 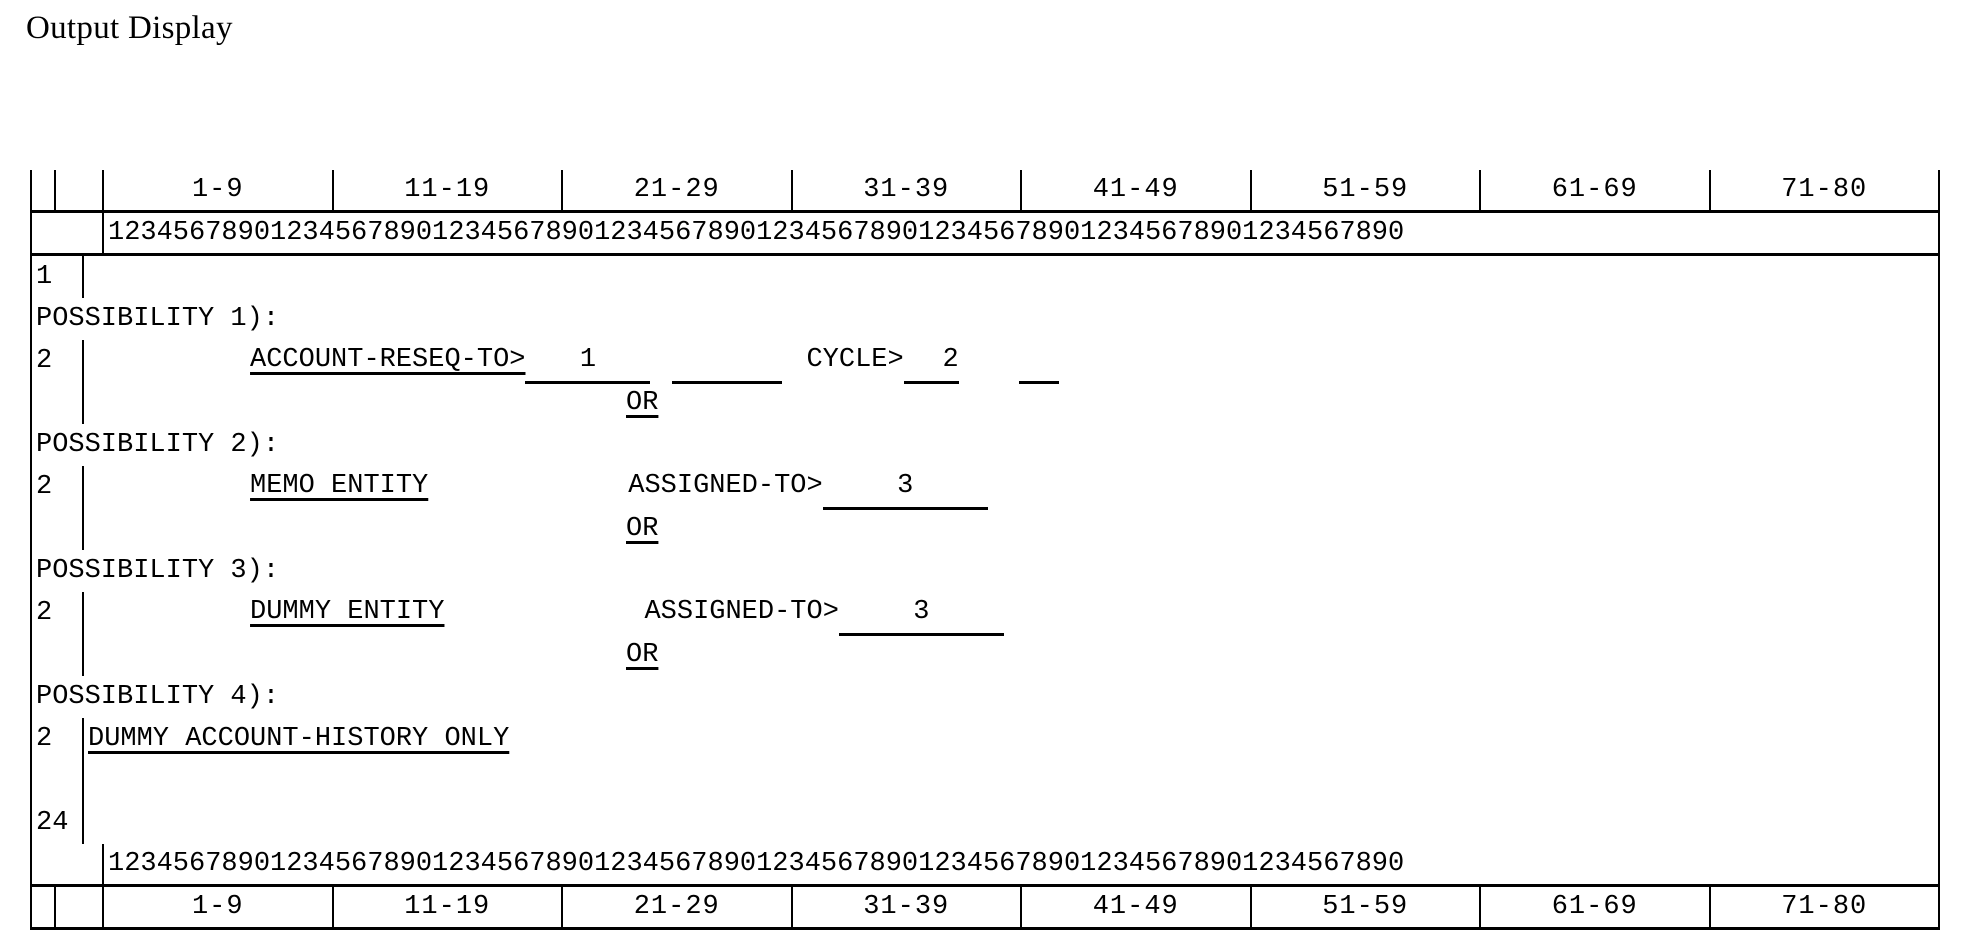 What do you see at coordinates (339, 485) in the screenshot?
I see `memo-entity-label: MEMO ENTITY` at bounding box center [339, 485].